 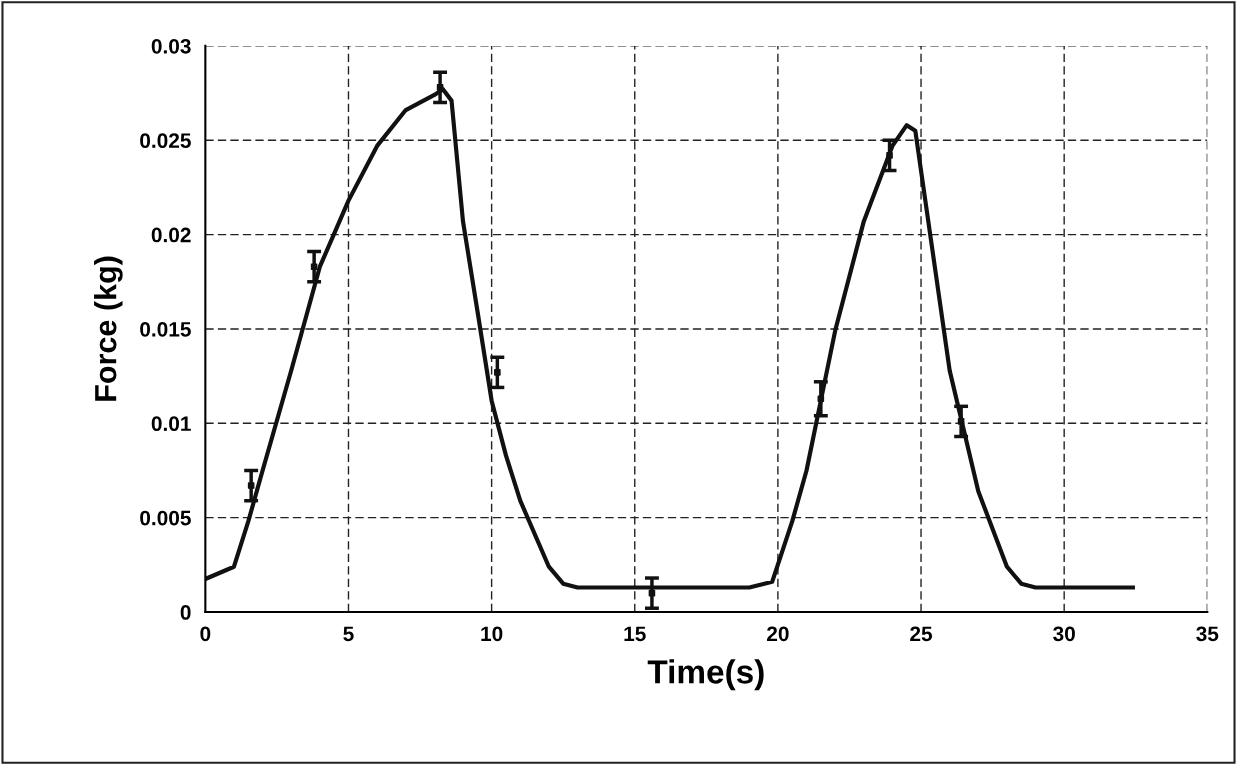 I want to click on x-axis-title: Time(s), so click(x=705, y=675).